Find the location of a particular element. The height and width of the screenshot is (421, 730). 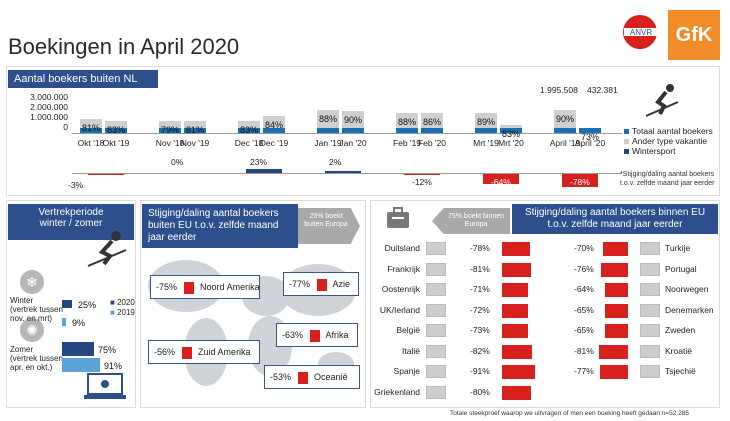

left-header-line2: winter / zomer is located at coordinates (71, 223).